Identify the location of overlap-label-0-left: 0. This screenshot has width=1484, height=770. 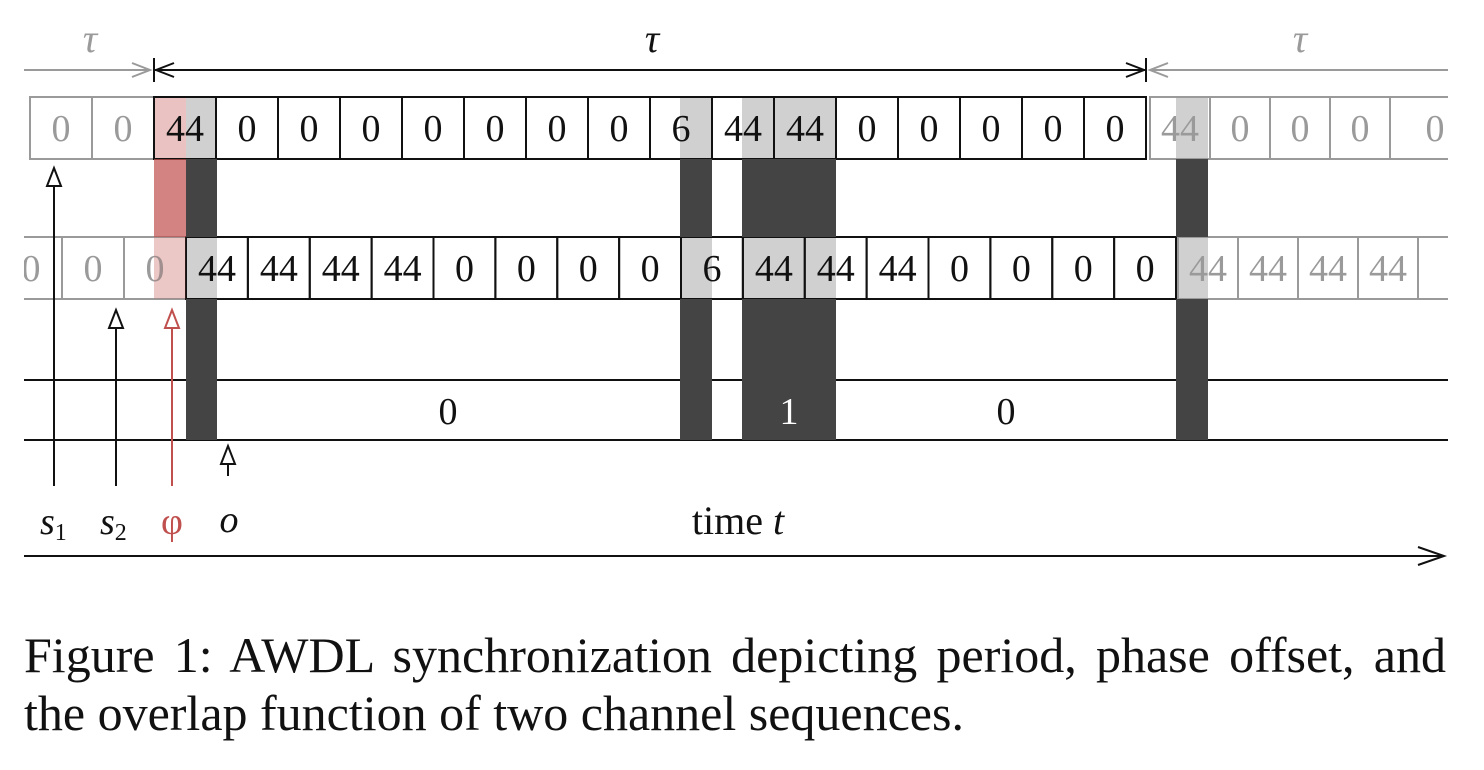
(448, 412).